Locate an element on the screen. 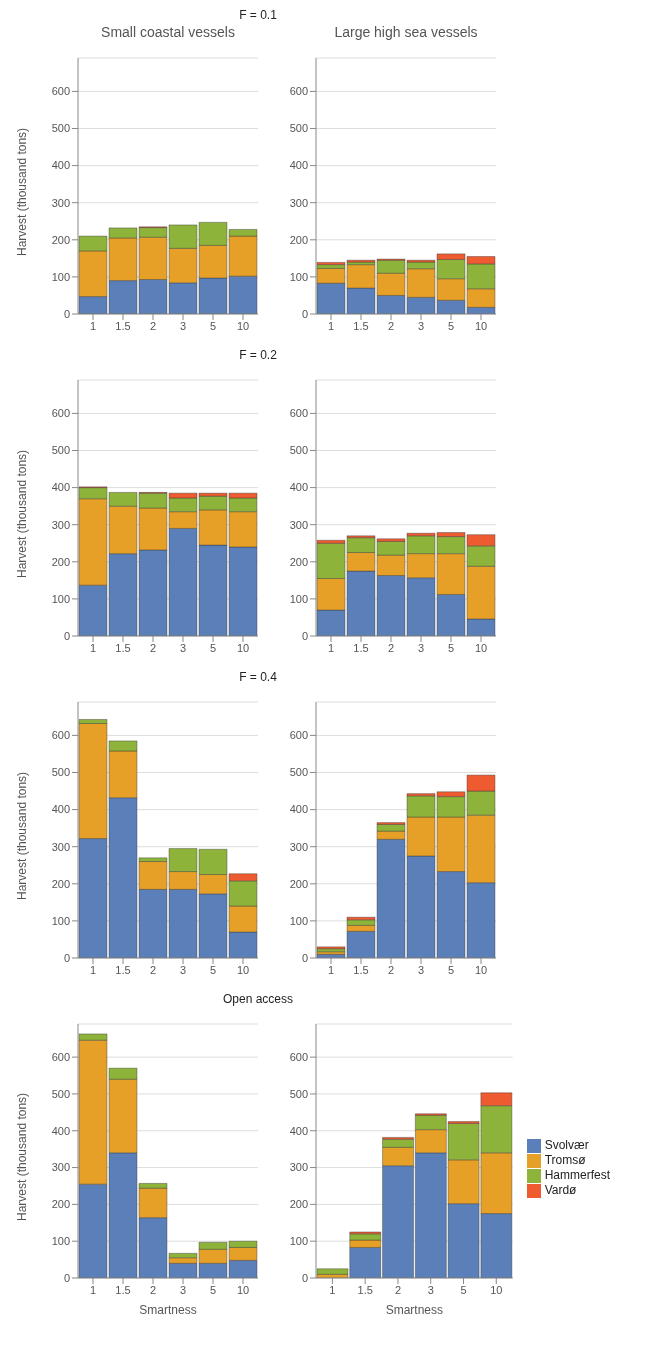 Image resolution: width=658 pixels, height=1359 pixels. legend-label: Svolvær is located at coordinates (566, 1145).